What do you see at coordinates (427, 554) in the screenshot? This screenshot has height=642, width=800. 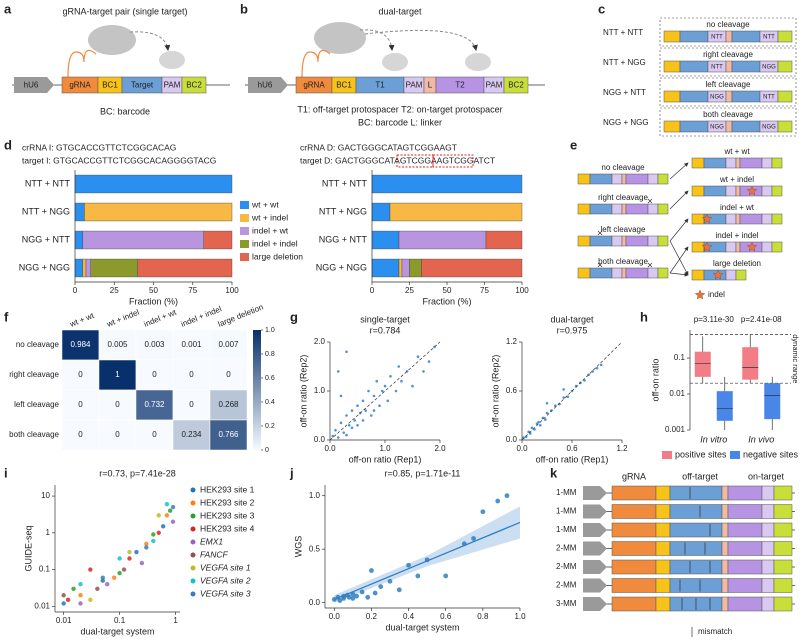 I see `confidence-band` at bounding box center [427, 554].